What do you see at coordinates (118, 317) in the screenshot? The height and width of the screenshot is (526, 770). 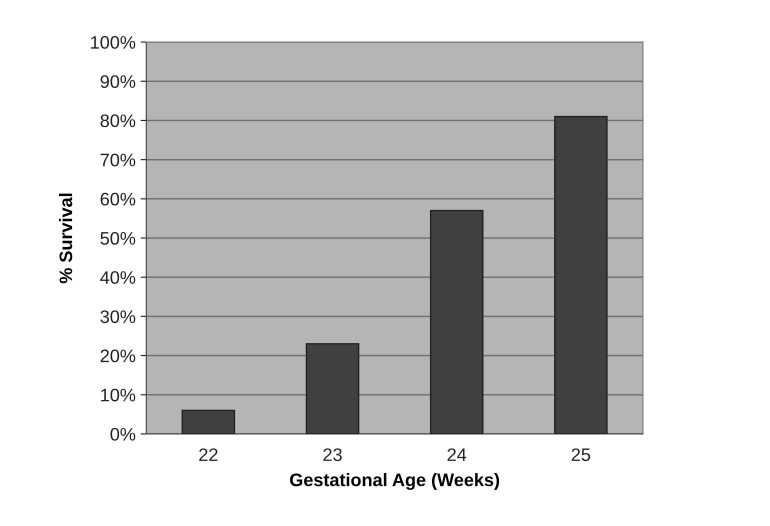 I see `y-tick-label: 30%` at bounding box center [118, 317].